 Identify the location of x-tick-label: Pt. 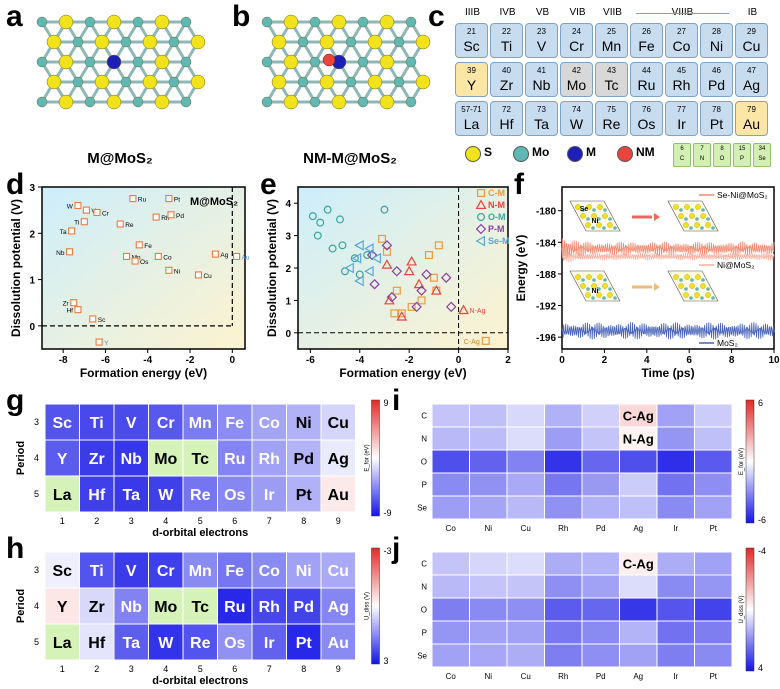
(713, 528).